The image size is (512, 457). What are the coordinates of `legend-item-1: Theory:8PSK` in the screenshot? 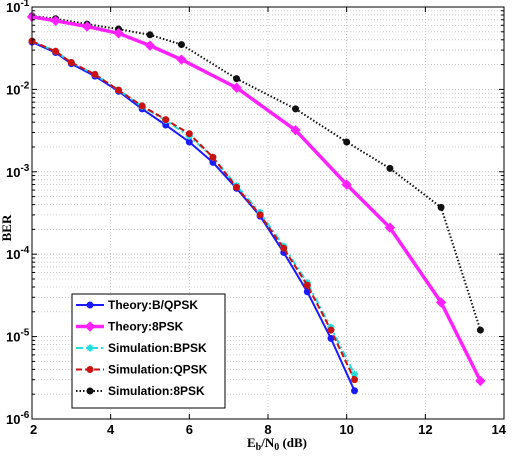 It's located at (130, 327).